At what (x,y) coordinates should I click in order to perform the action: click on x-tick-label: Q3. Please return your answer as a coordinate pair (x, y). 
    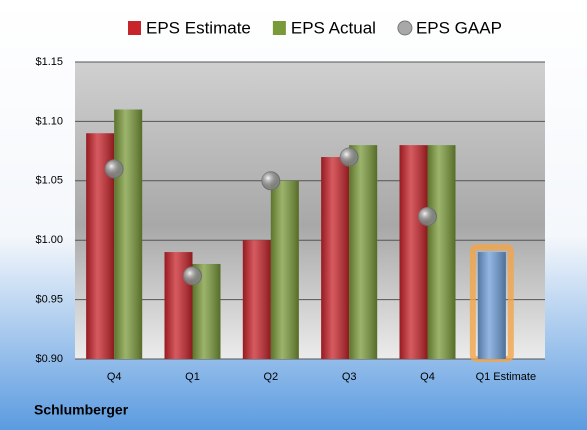
    Looking at the image, I should click on (349, 377).